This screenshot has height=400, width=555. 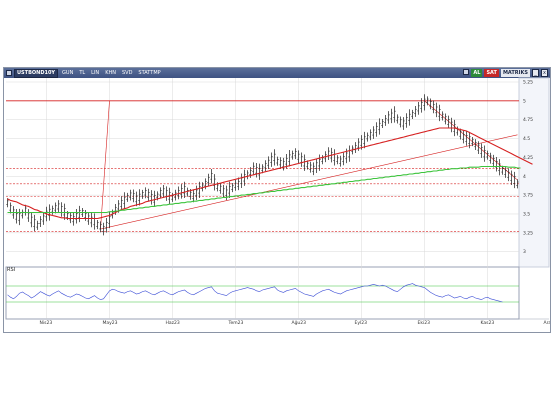 I want to click on close-button: x, so click(x=544, y=73).